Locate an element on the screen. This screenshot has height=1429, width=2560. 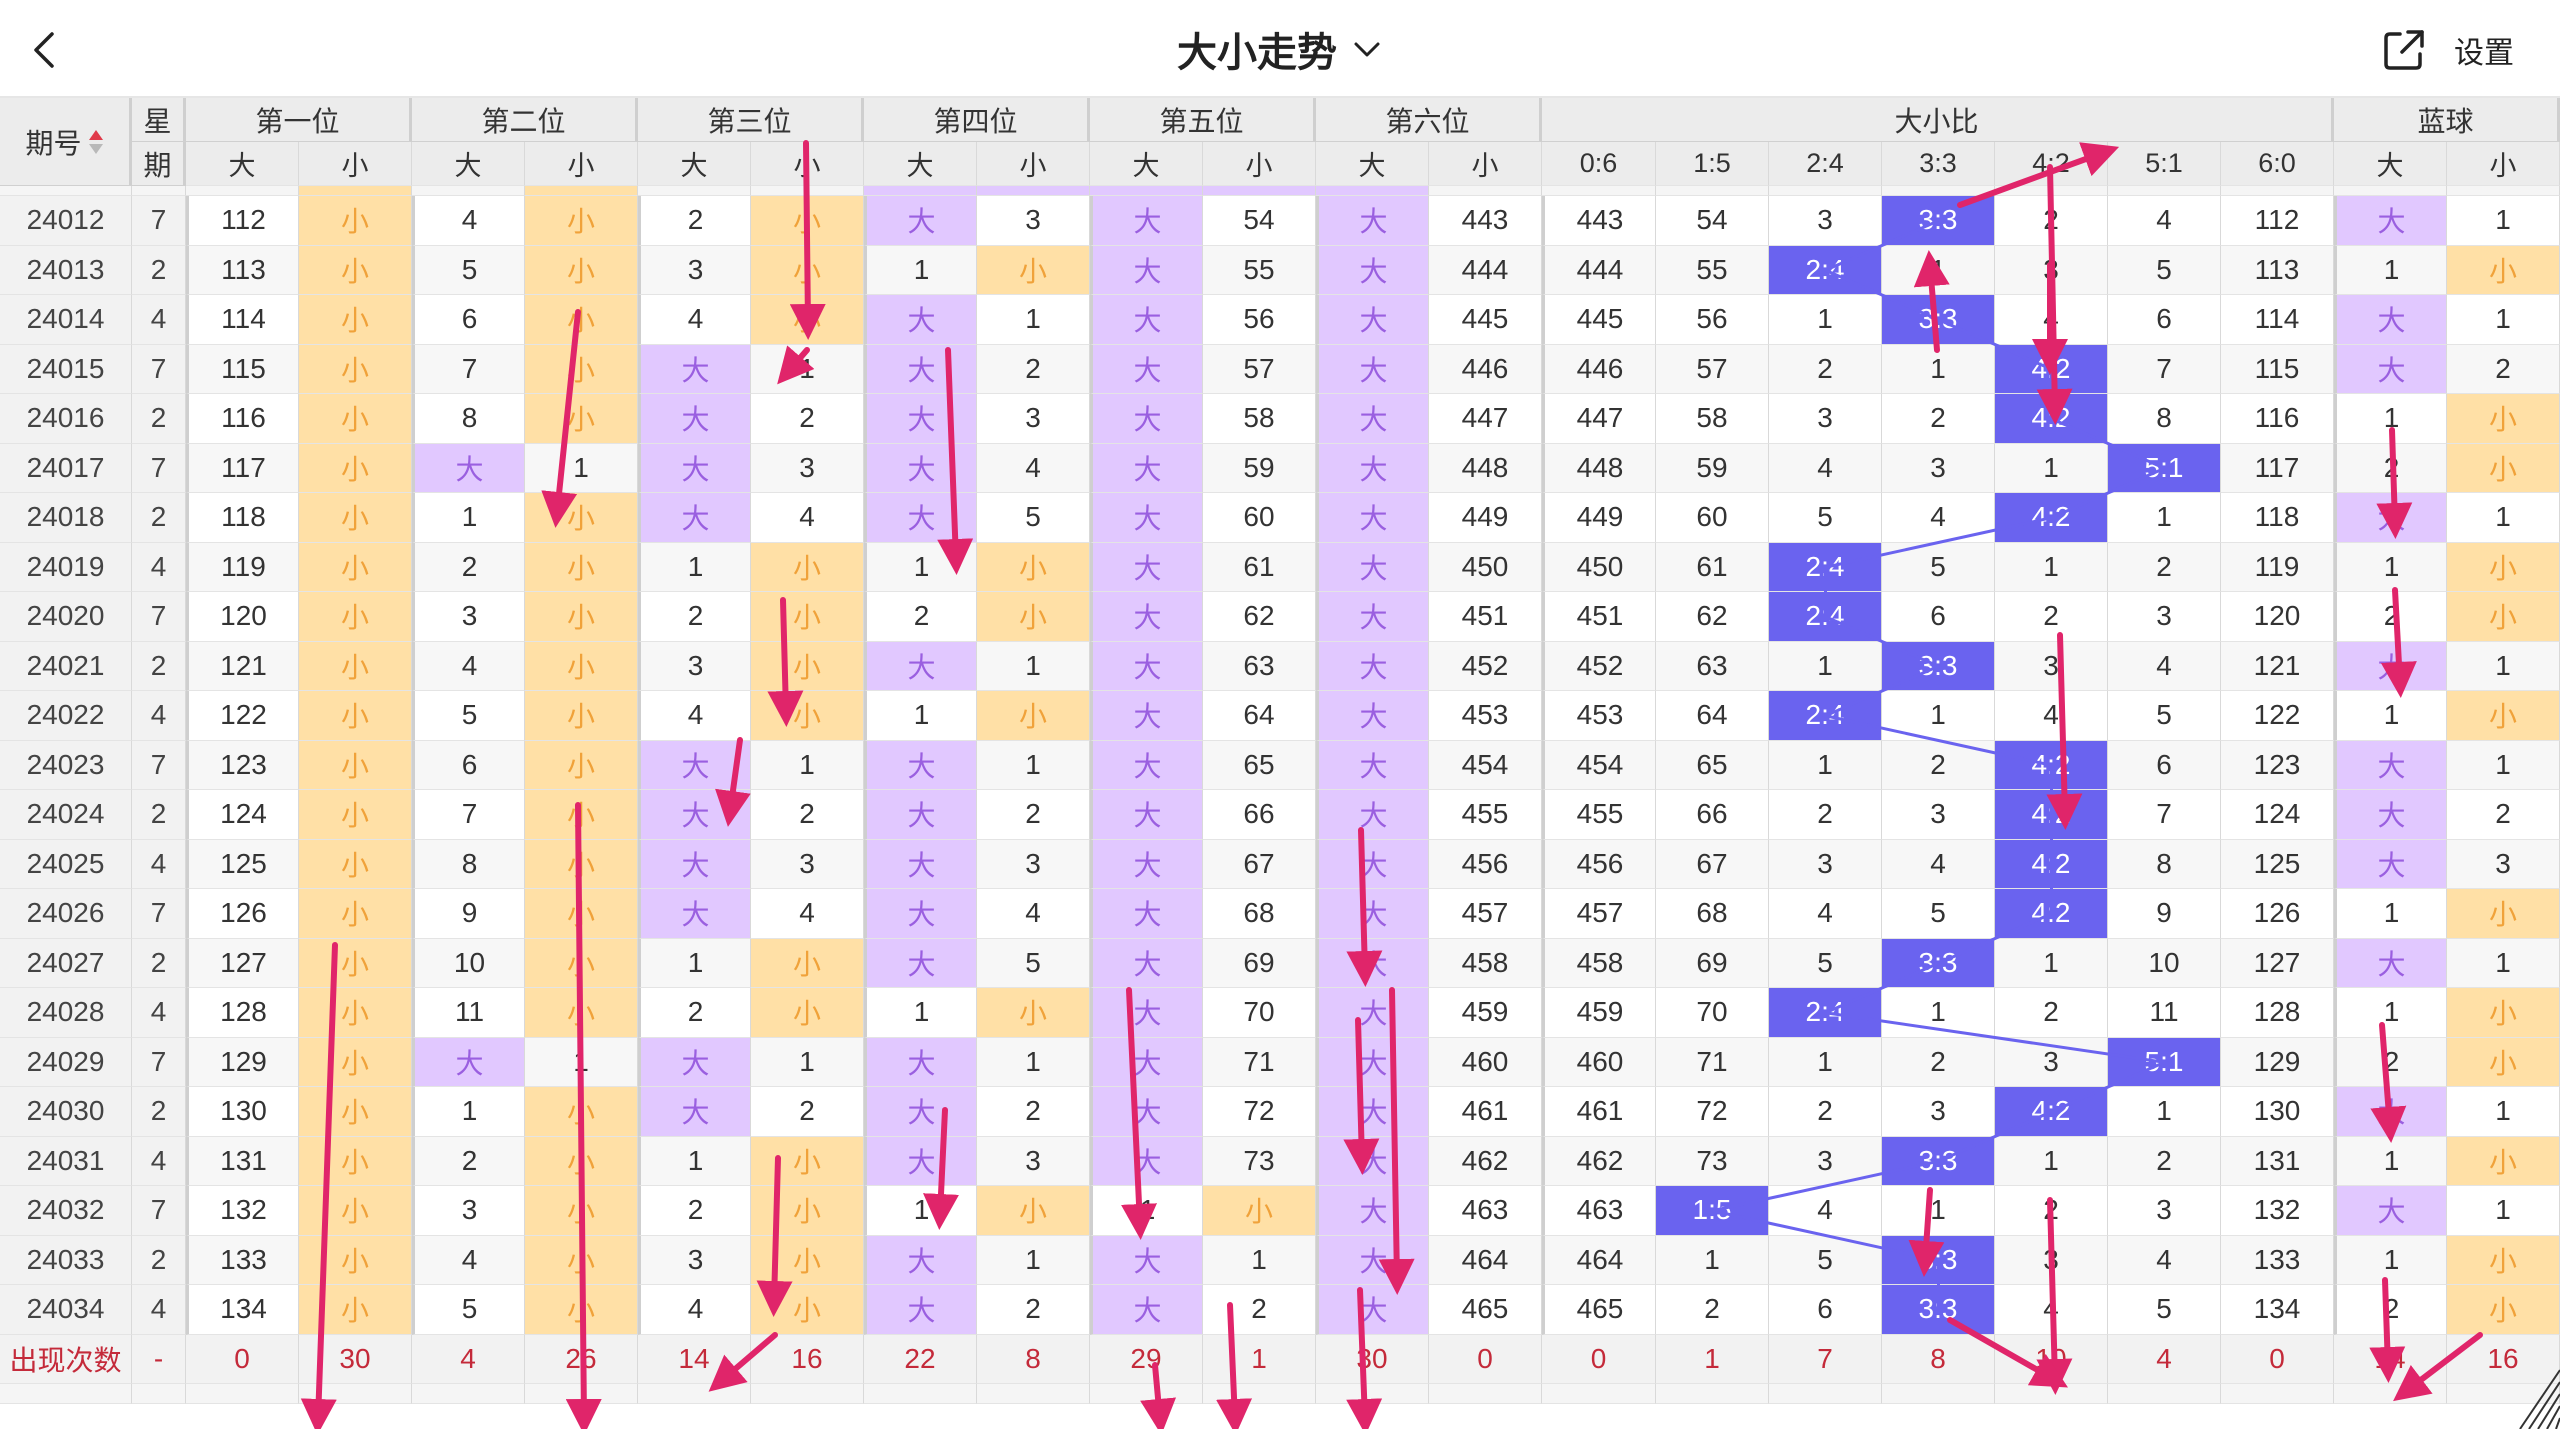
page-title: 大小走势 is located at coordinates (1257, 53).